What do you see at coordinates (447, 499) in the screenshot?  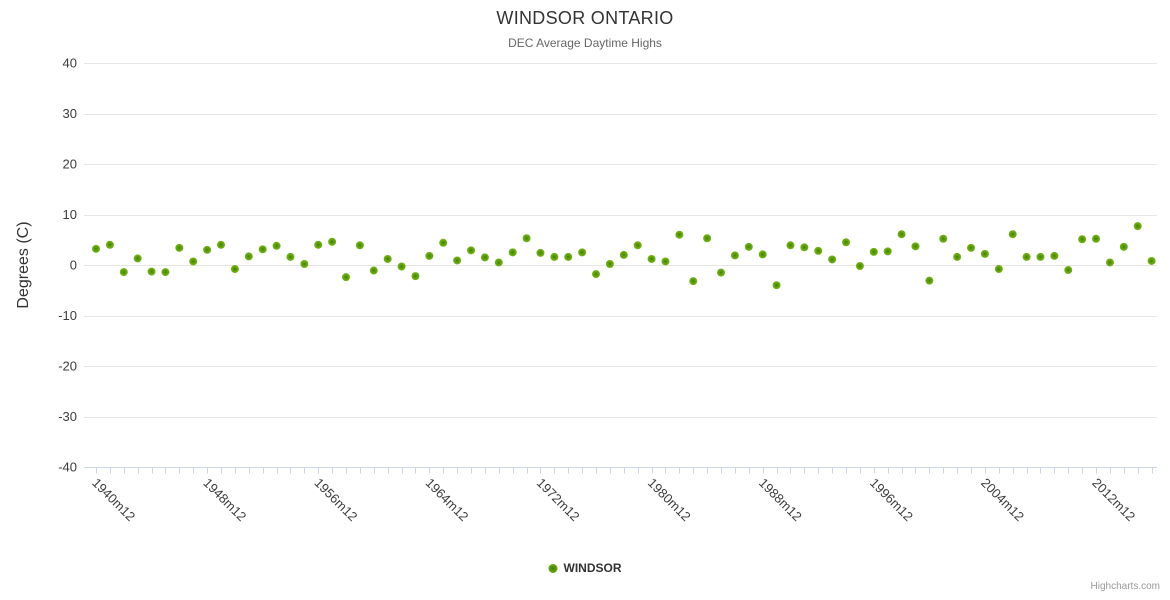 I see `x-axis-label: 1964m12` at bounding box center [447, 499].